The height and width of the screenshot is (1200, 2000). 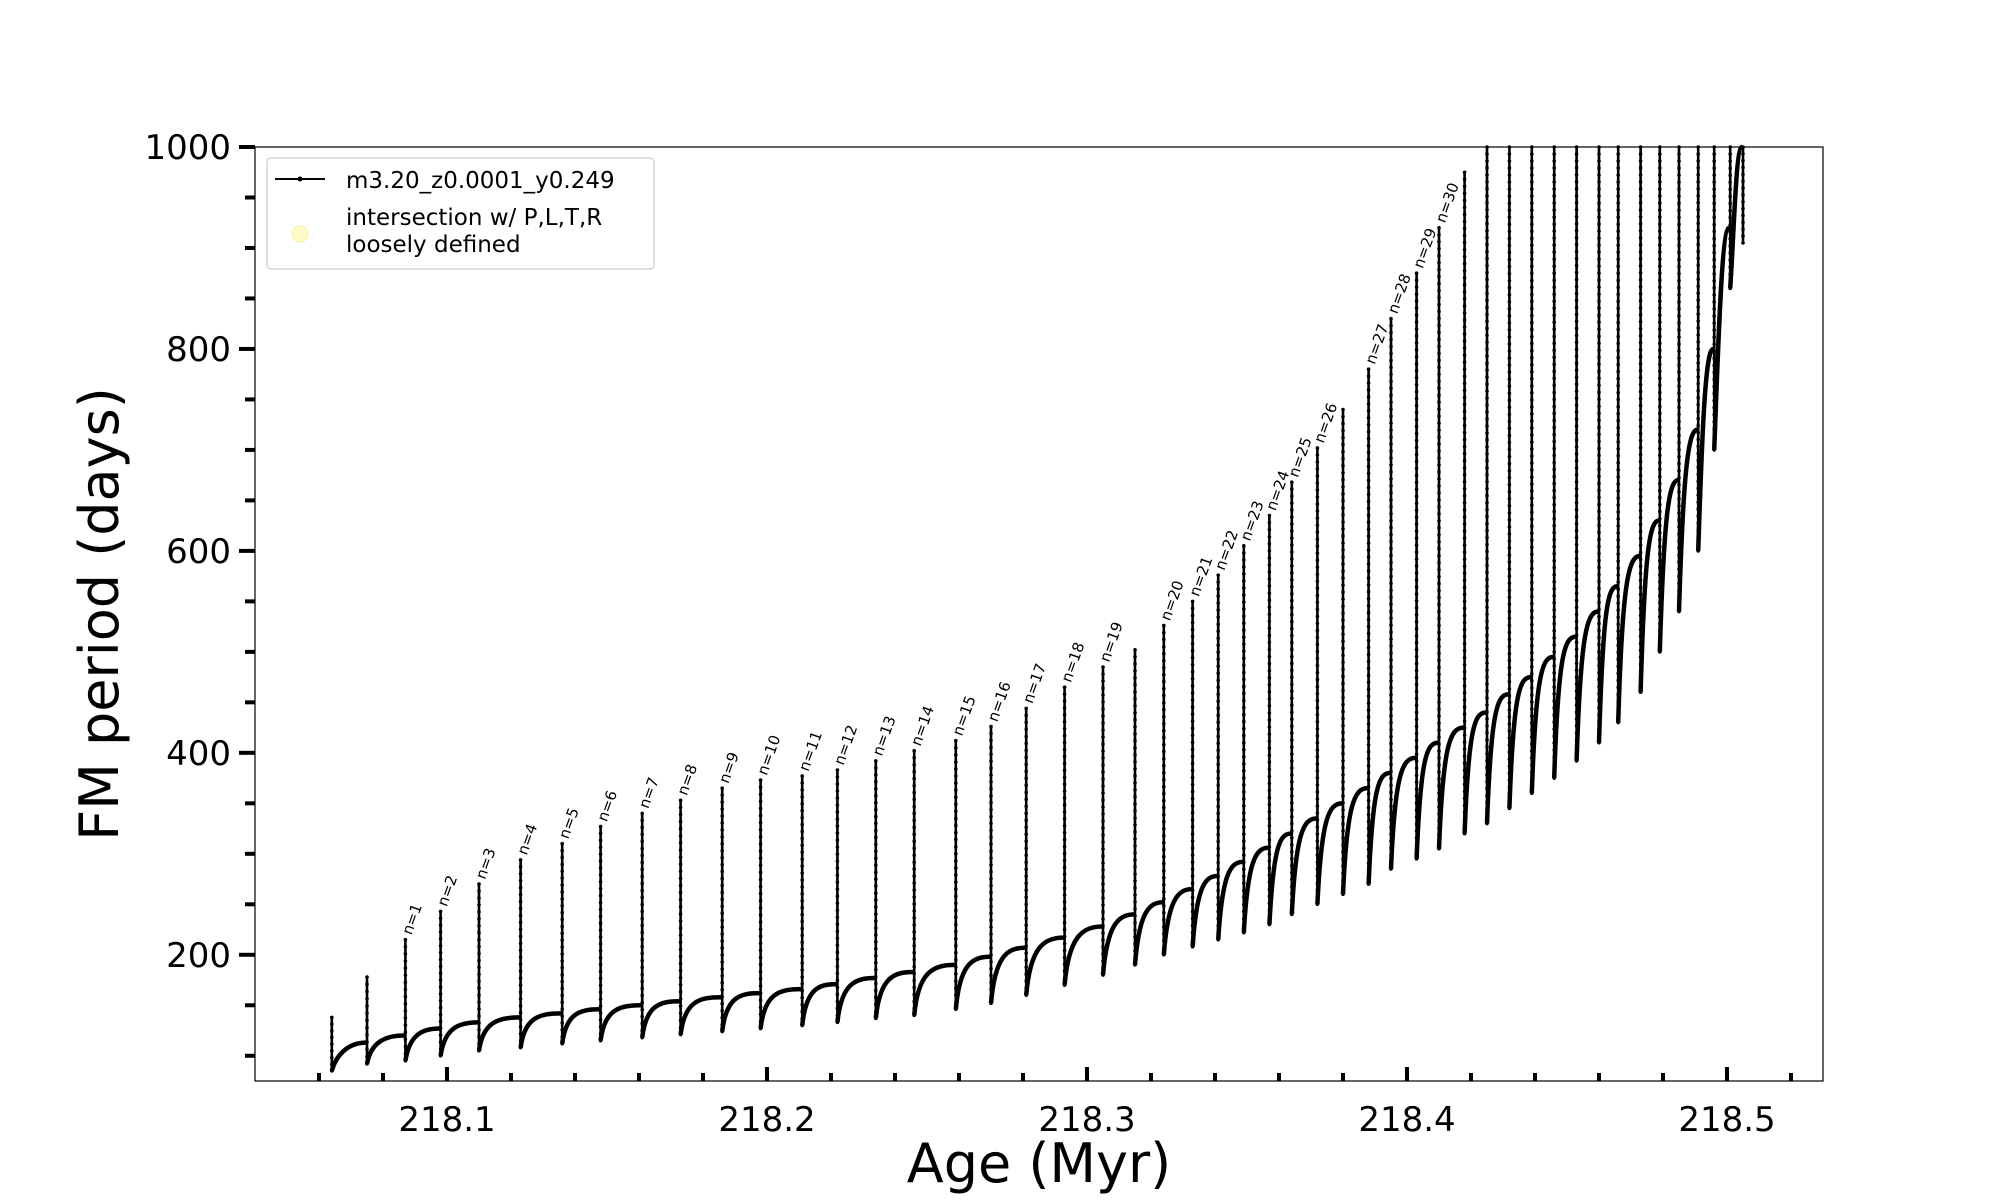 I want to click on y-tick-label: 800, so click(x=198, y=350).